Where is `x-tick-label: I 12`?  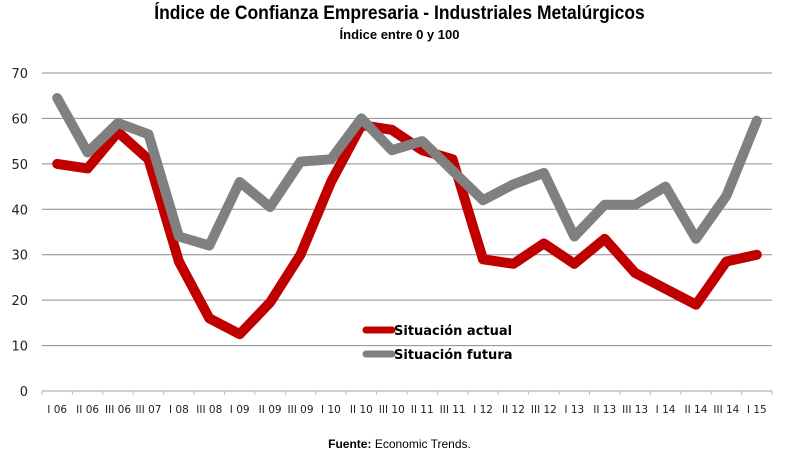
x-tick-label: I 12 is located at coordinates (483, 410).